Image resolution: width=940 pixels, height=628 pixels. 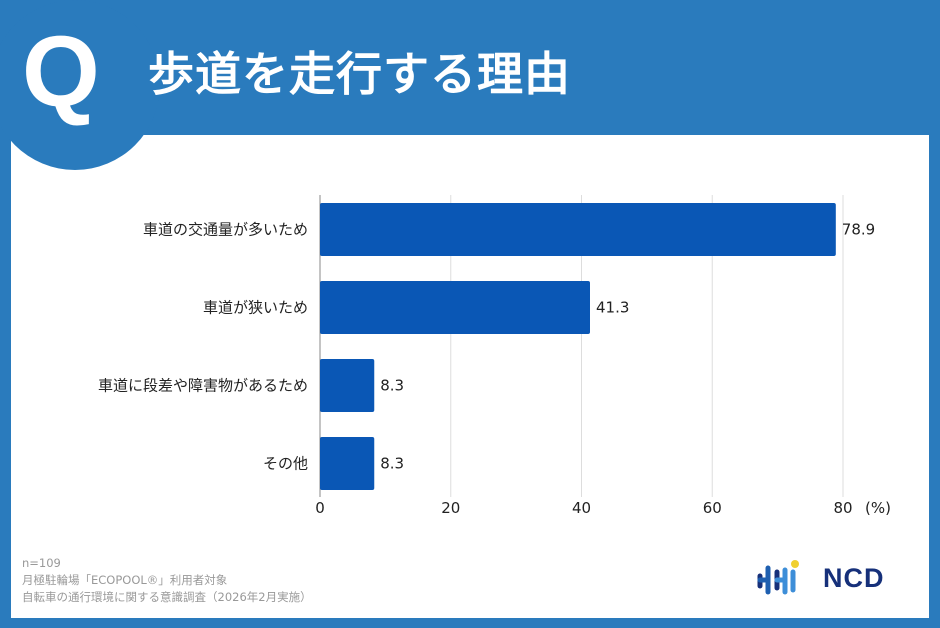 What do you see at coordinates (612, 308) in the screenshot?
I see `data-label: 41.3` at bounding box center [612, 308].